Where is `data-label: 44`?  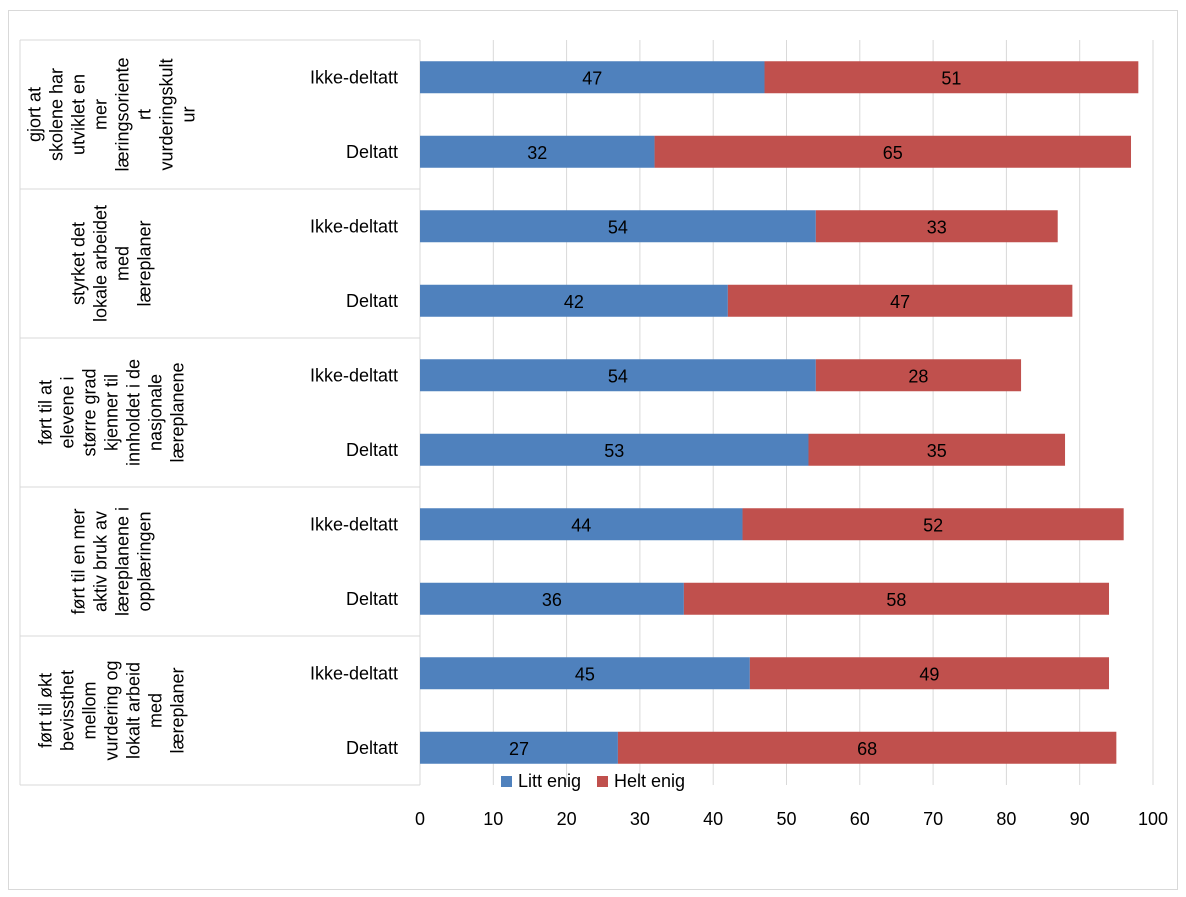
data-label: 44 is located at coordinates (581, 525).